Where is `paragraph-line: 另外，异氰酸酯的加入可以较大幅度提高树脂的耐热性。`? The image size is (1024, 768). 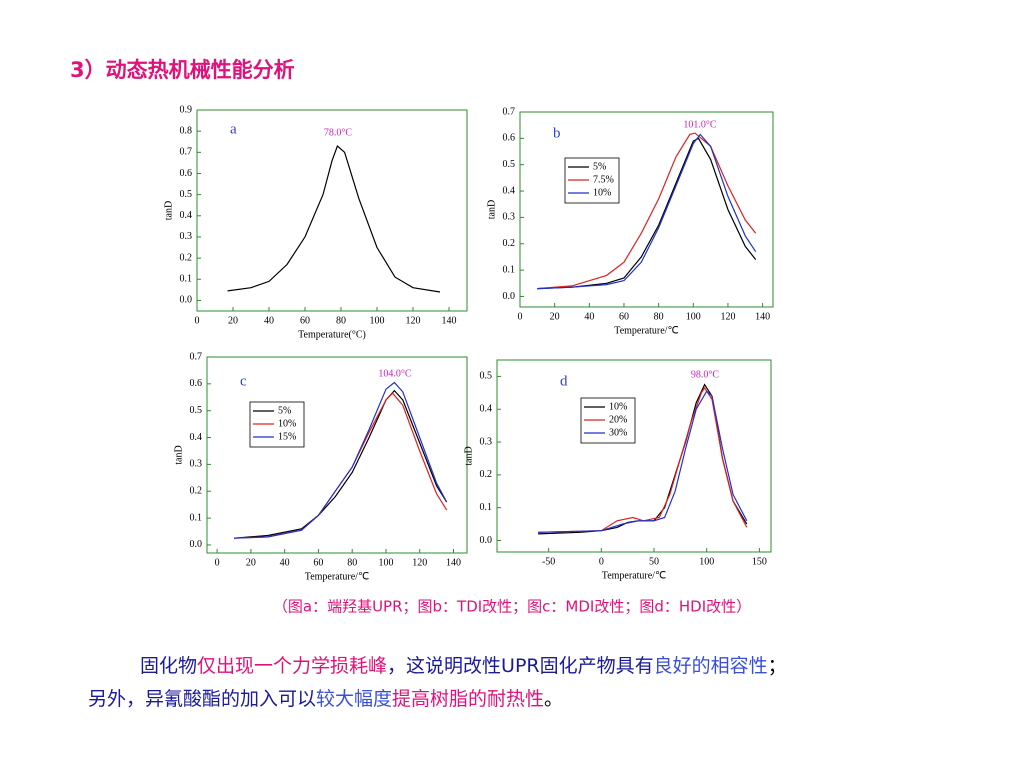 paragraph-line: 另外，异氰酸酯的加入可以较大幅度提高树脂的耐热性。 is located at coordinates (325, 699).